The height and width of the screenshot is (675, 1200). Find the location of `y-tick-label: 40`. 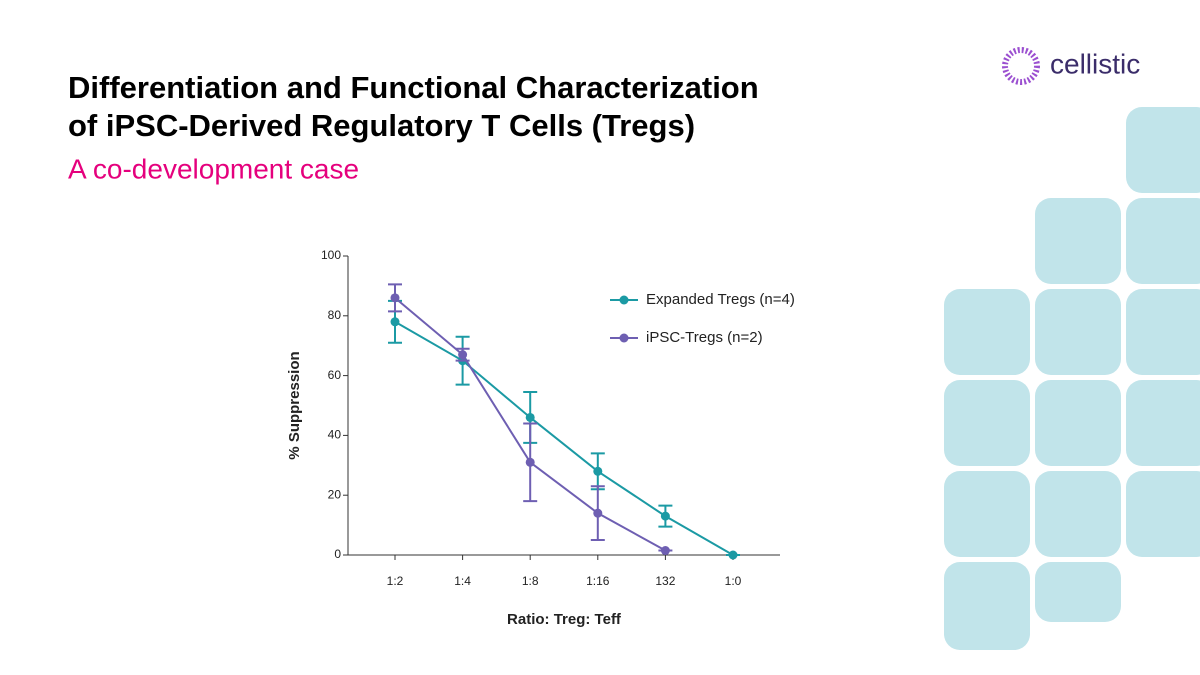

y-tick-label: 40 is located at coordinates (335, 435).